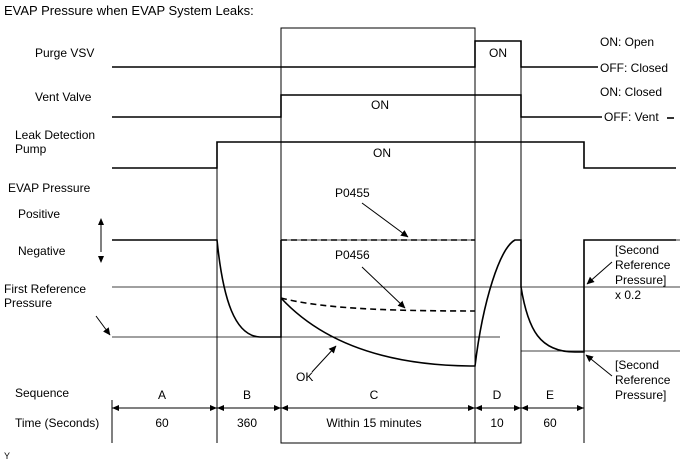  I want to click on second-ref-x02-arrow, so click(599, 273).